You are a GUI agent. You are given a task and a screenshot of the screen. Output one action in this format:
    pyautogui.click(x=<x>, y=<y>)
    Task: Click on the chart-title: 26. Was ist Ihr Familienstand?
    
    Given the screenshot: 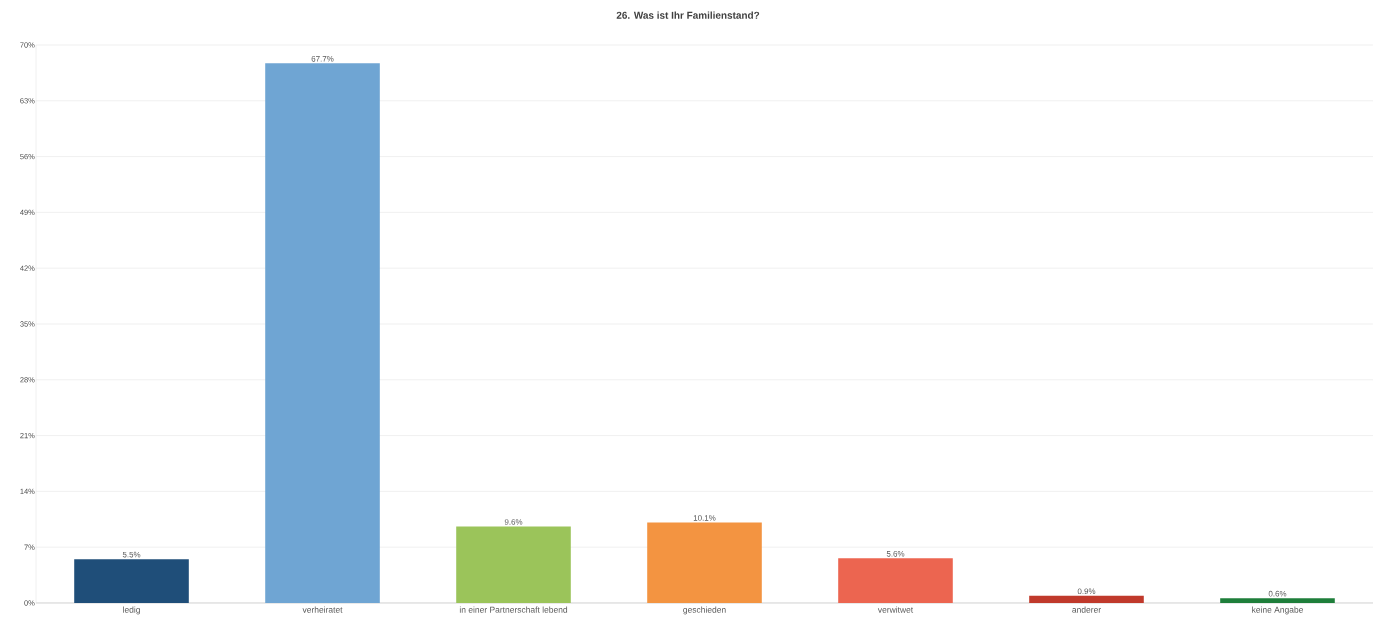 What is the action you would take?
    pyautogui.click(x=688, y=15)
    